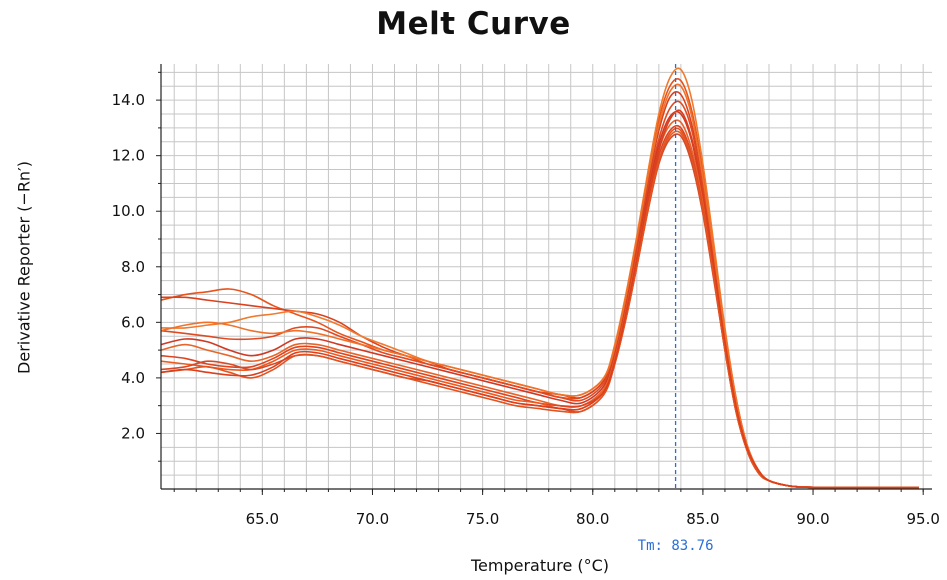 The height and width of the screenshot is (580, 947). I want to click on y-tick-label: 2.0, so click(133, 433).